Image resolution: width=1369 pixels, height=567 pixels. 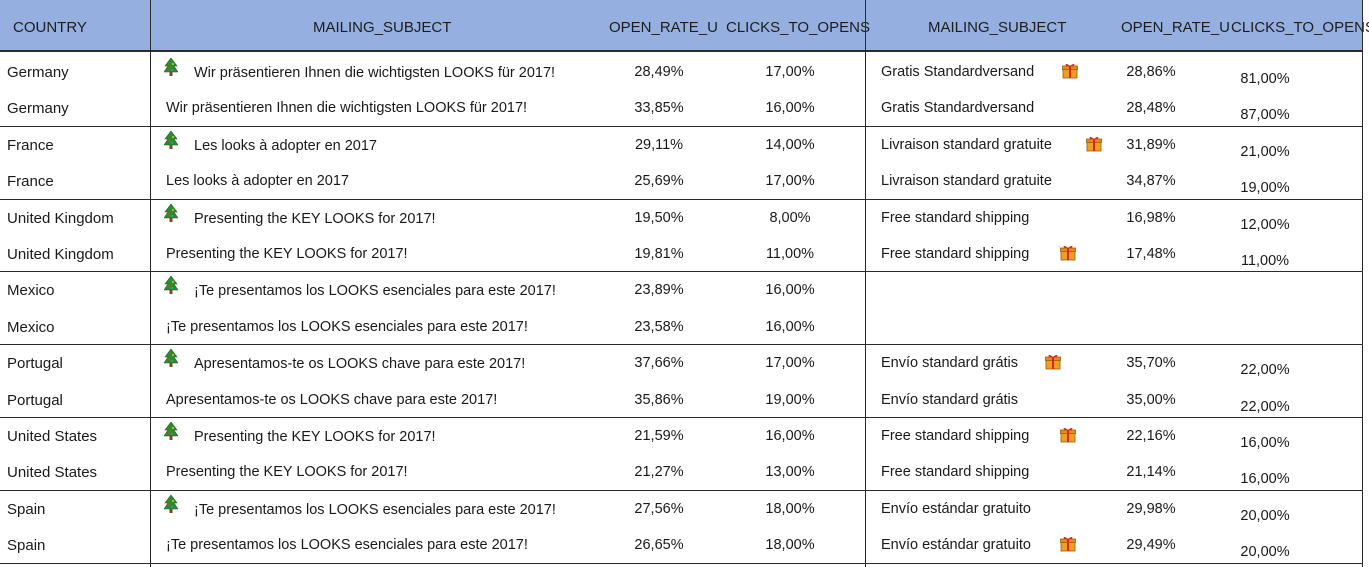 What do you see at coordinates (659, 108) in the screenshot?
I see `open-rate-cell: 33,85%` at bounding box center [659, 108].